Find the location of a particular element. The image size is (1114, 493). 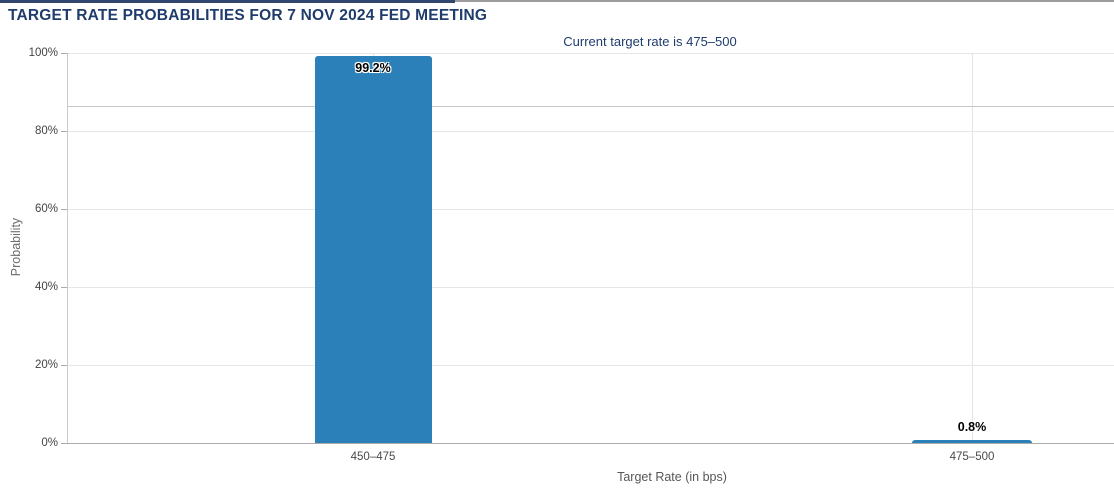

y-tick-label: 0% is located at coordinates (49, 443).